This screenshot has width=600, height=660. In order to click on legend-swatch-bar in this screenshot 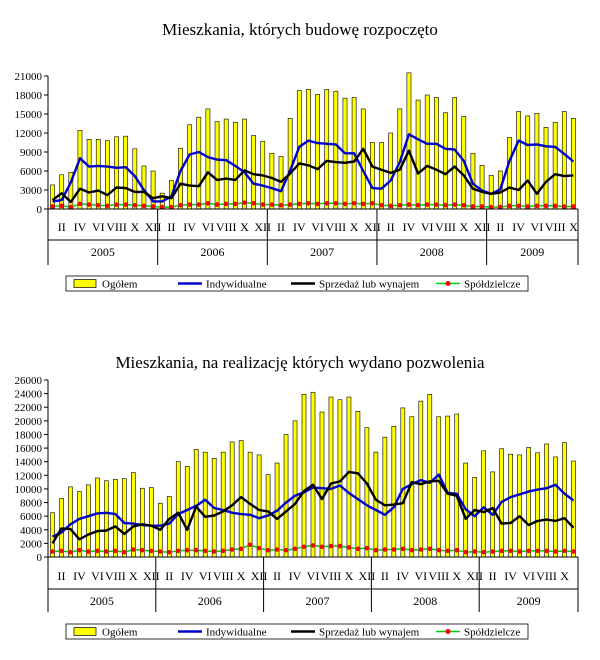, I will do `click(85, 283)`.